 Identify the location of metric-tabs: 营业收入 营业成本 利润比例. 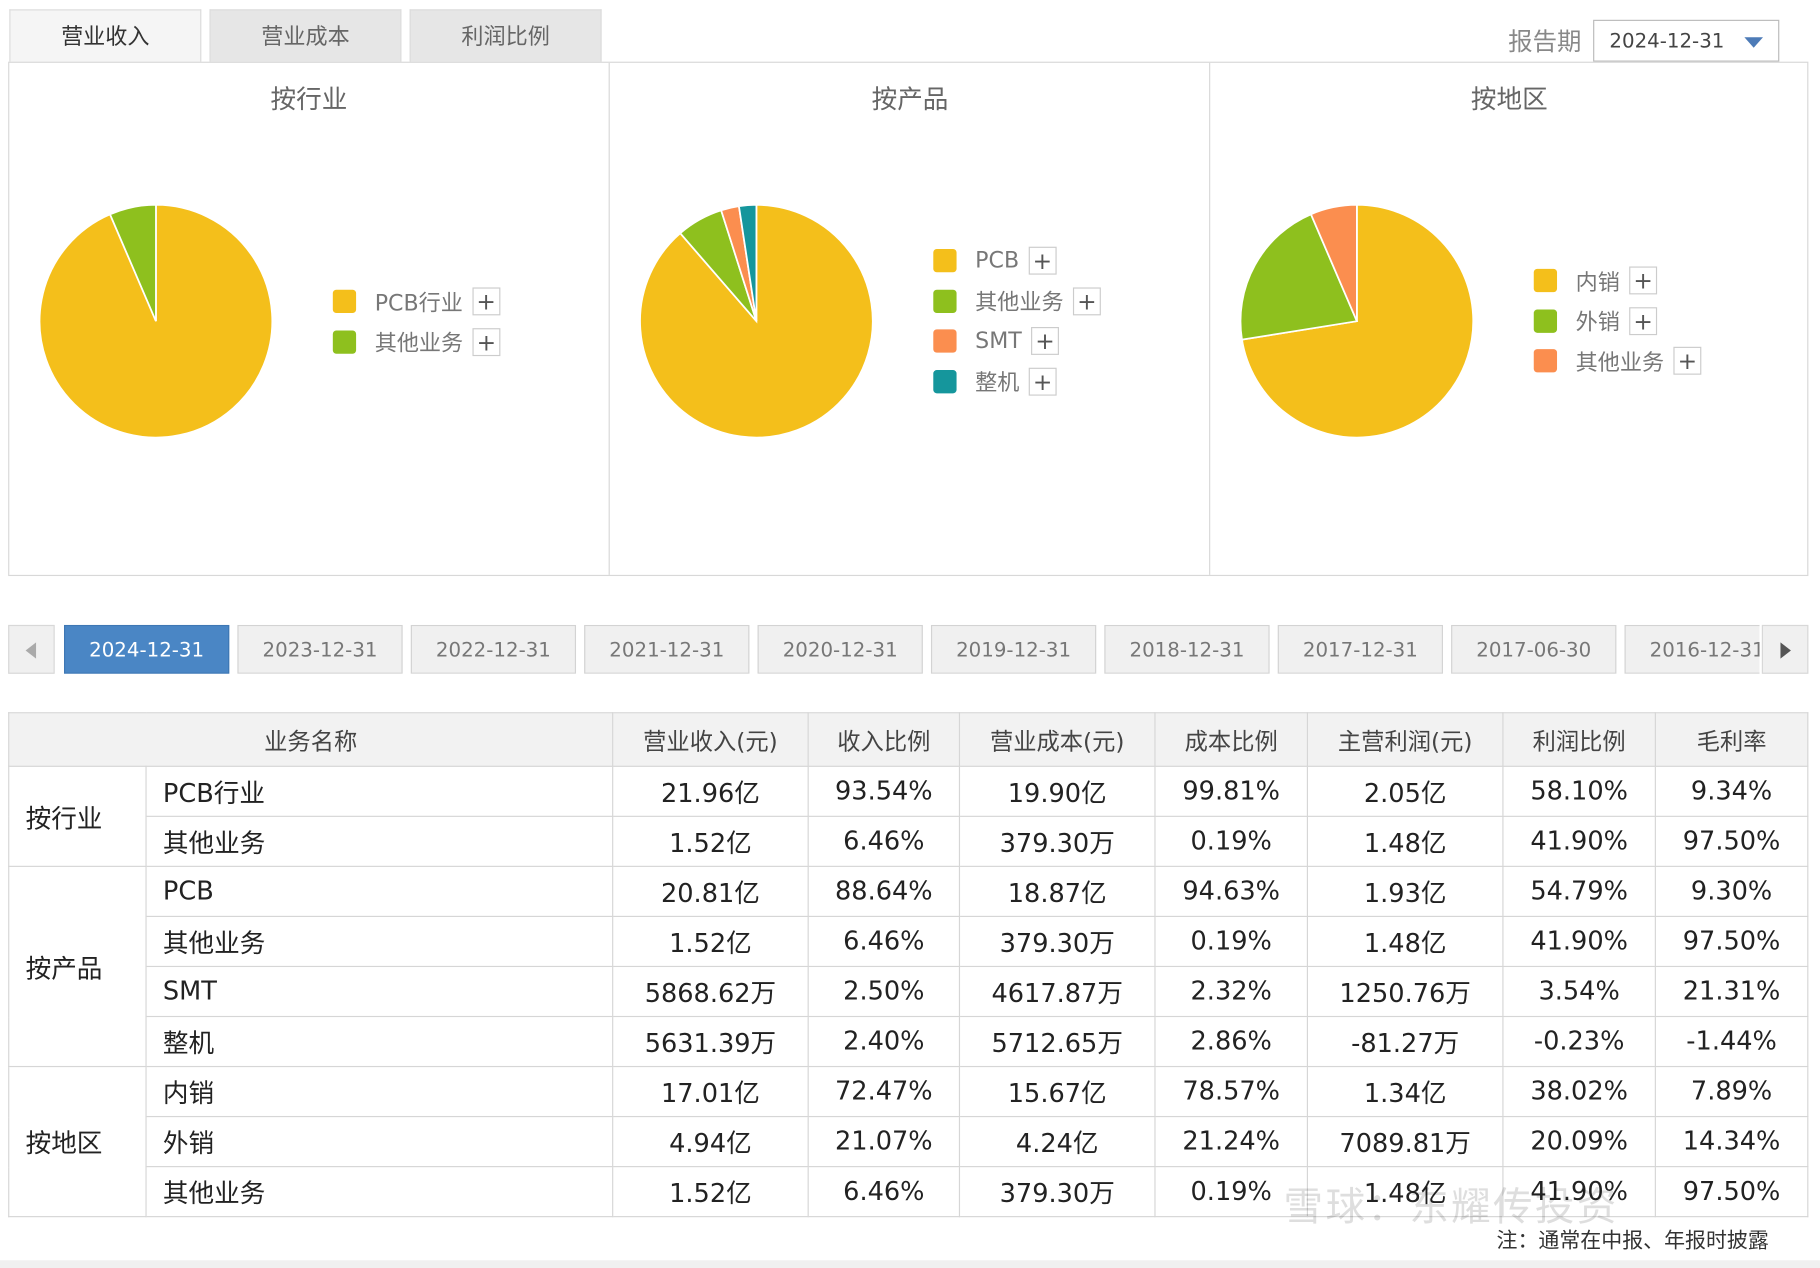
(305, 35).